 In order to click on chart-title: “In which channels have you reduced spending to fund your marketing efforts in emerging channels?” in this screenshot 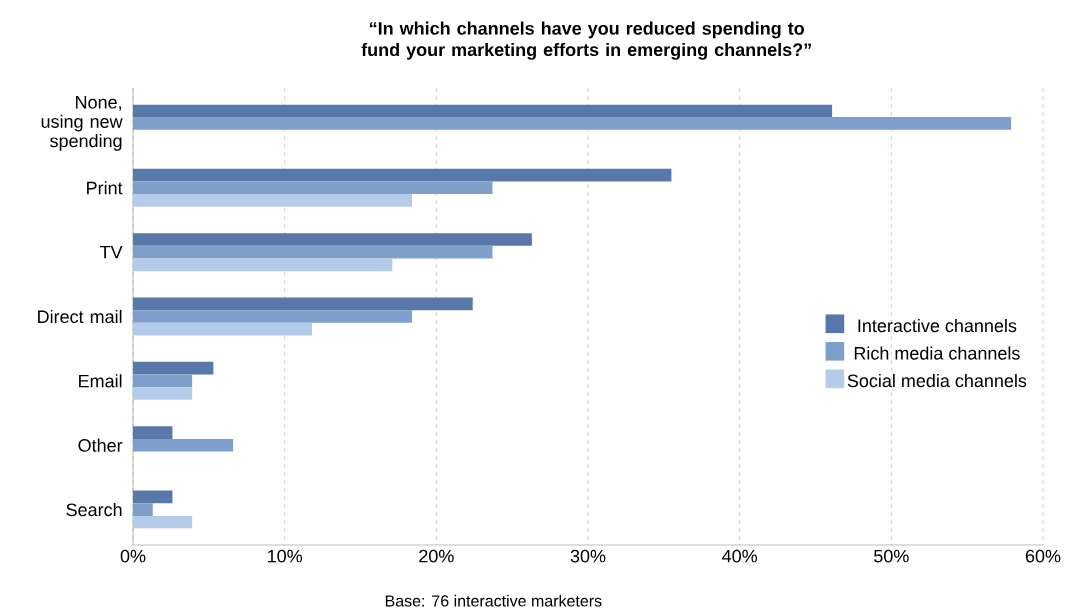, I will do `click(586, 40)`.